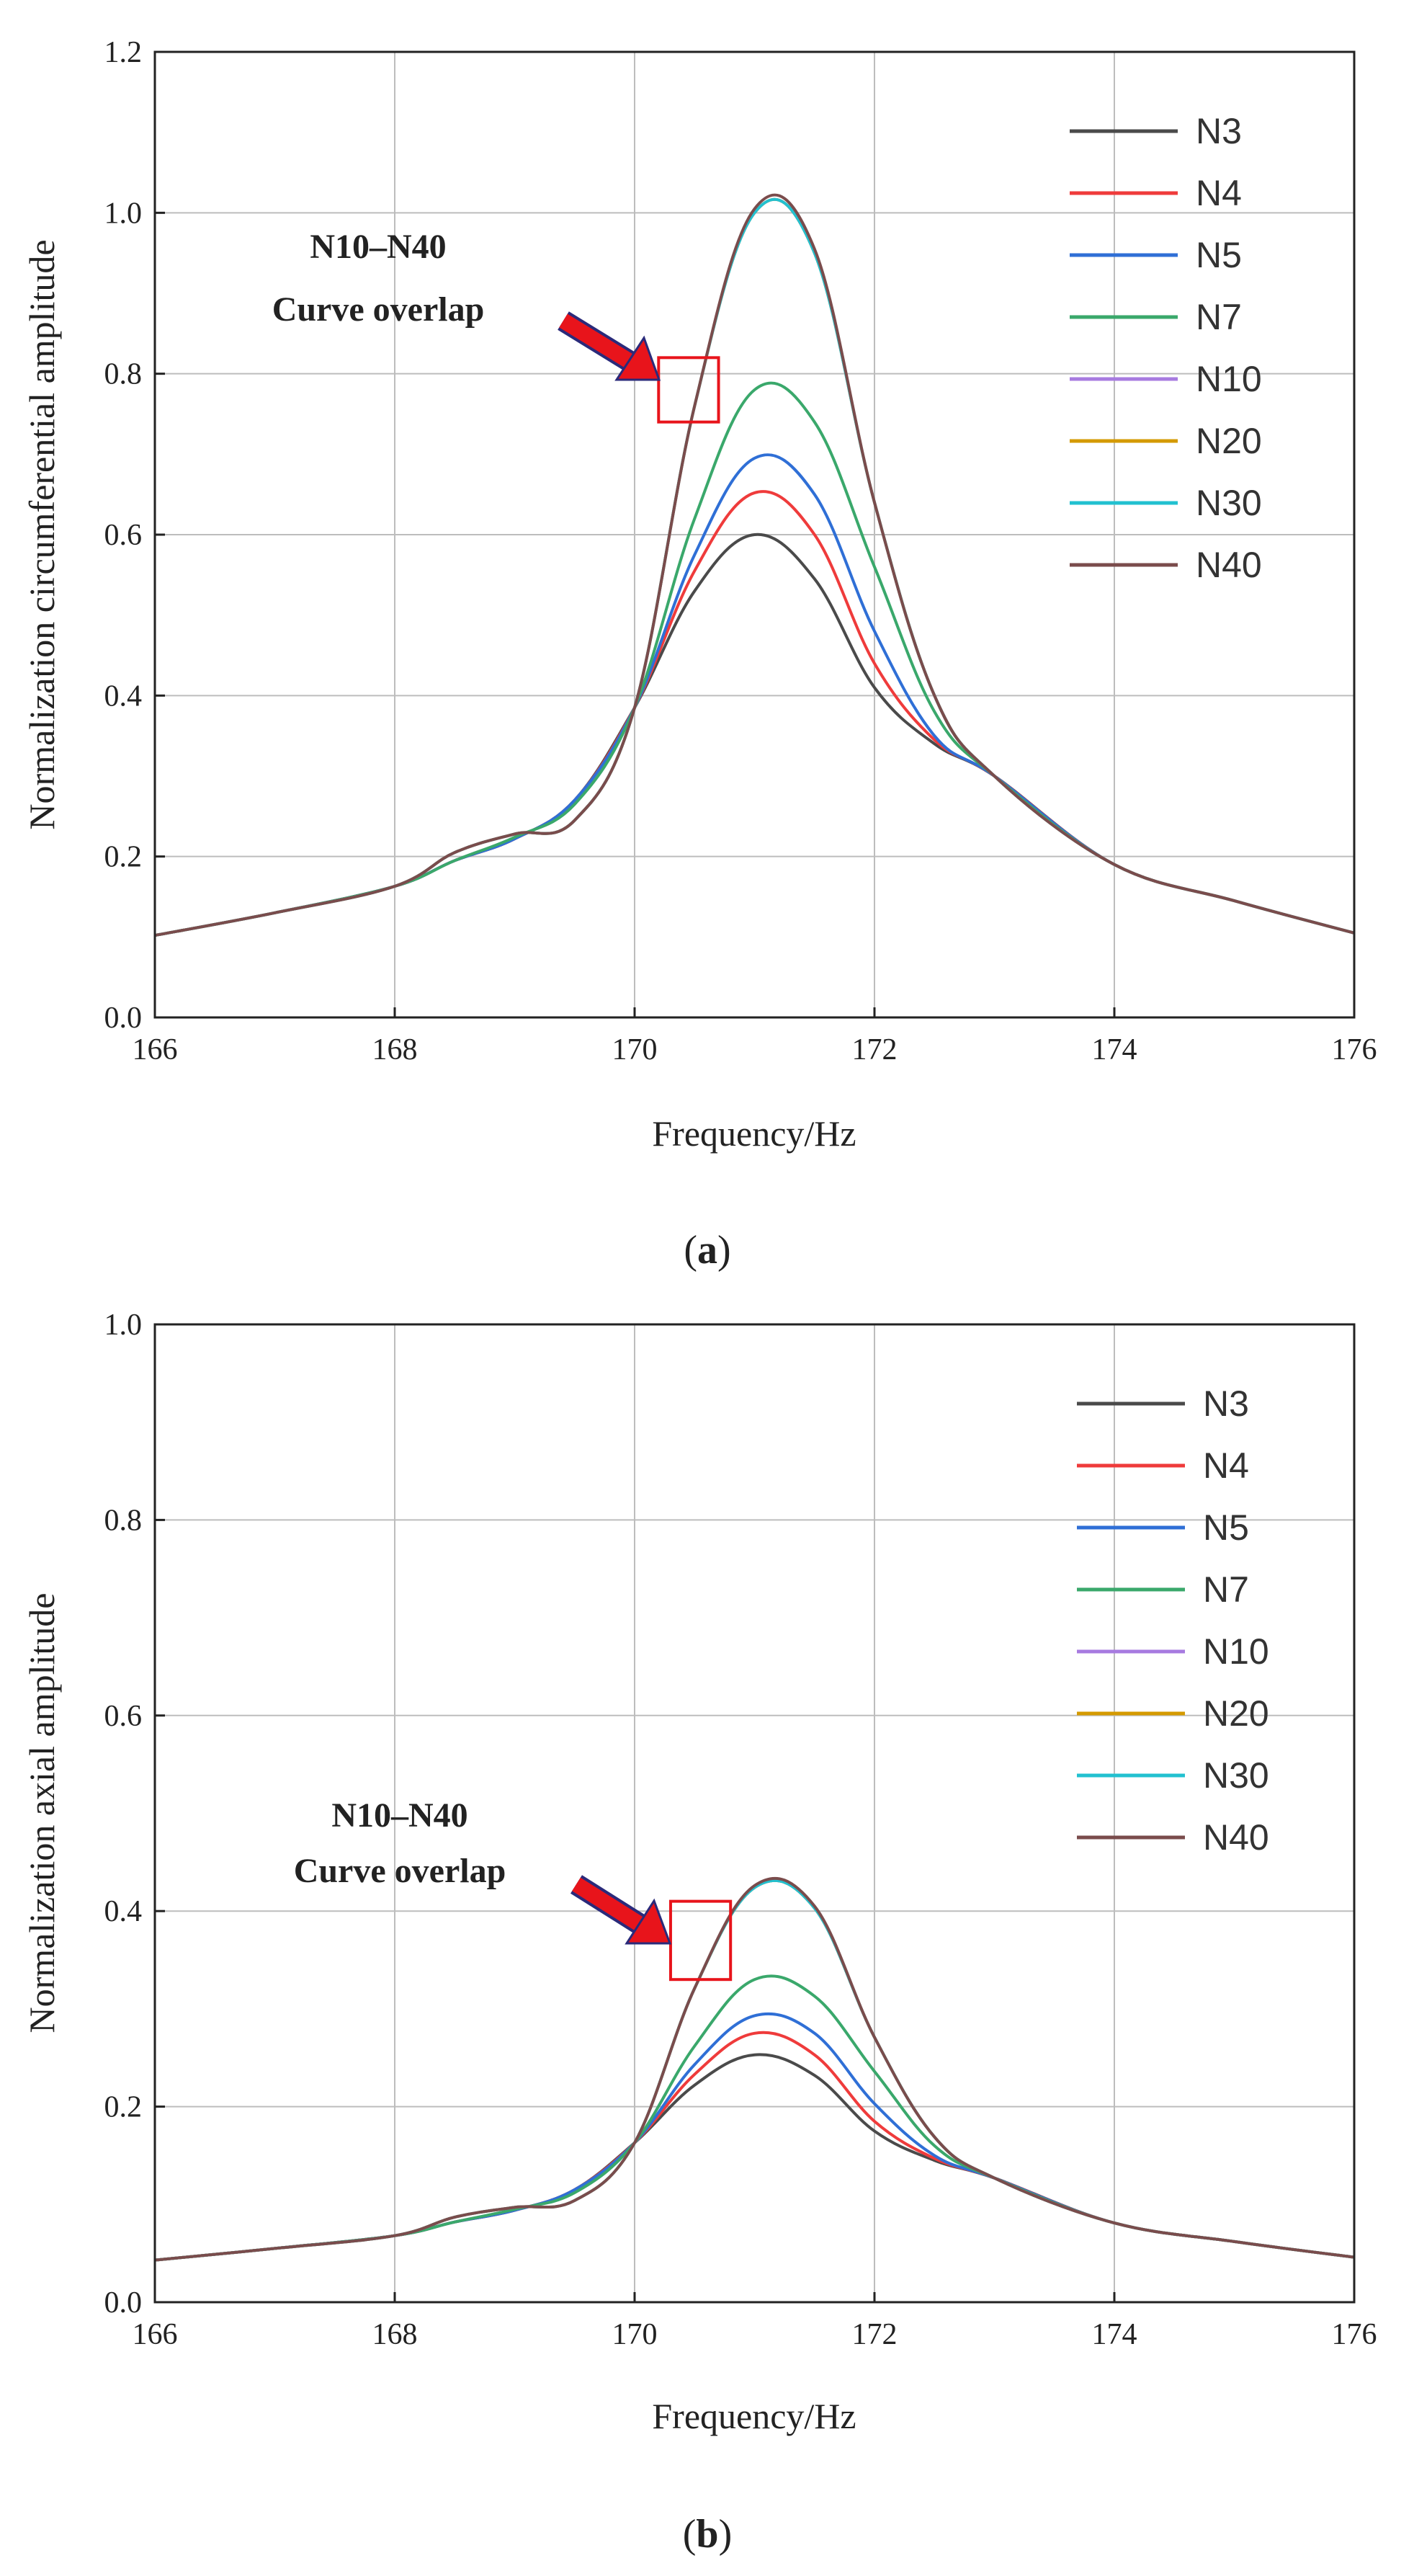 This screenshot has width=1414, height=2576. What do you see at coordinates (399, 1815) in the screenshot?
I see `annotation-line1-b: N10–N40` at bounding box center [399, 1815].